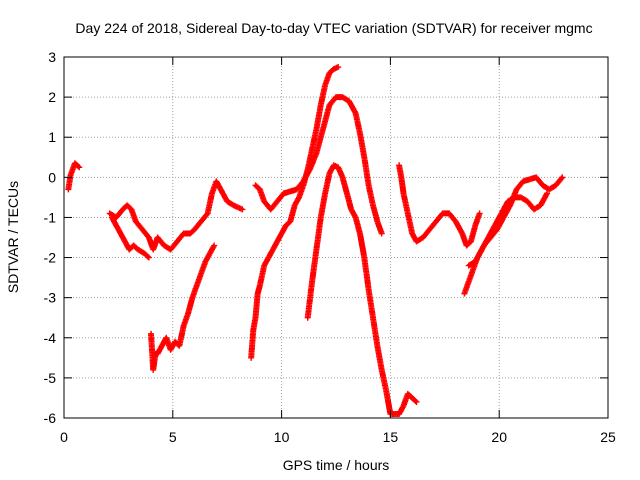 The image size is (640, 480). I want to click on y-tick-label: -6, so click(50, 418).